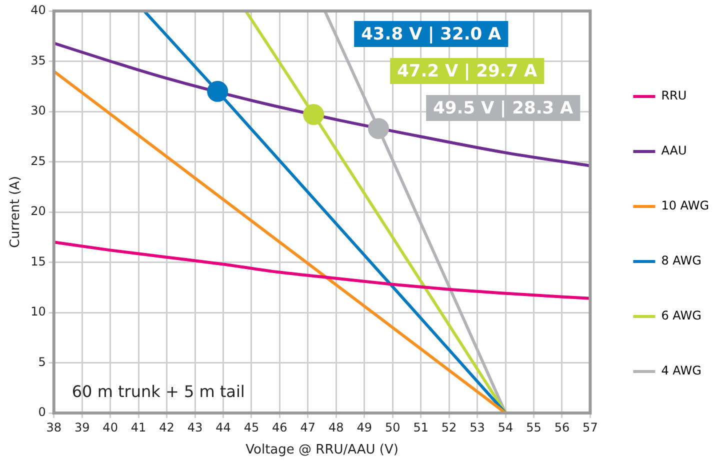 The height and width of the screenshot is (466, 727). I want to click on legend-label: 6 AWG, so click(681, 315).